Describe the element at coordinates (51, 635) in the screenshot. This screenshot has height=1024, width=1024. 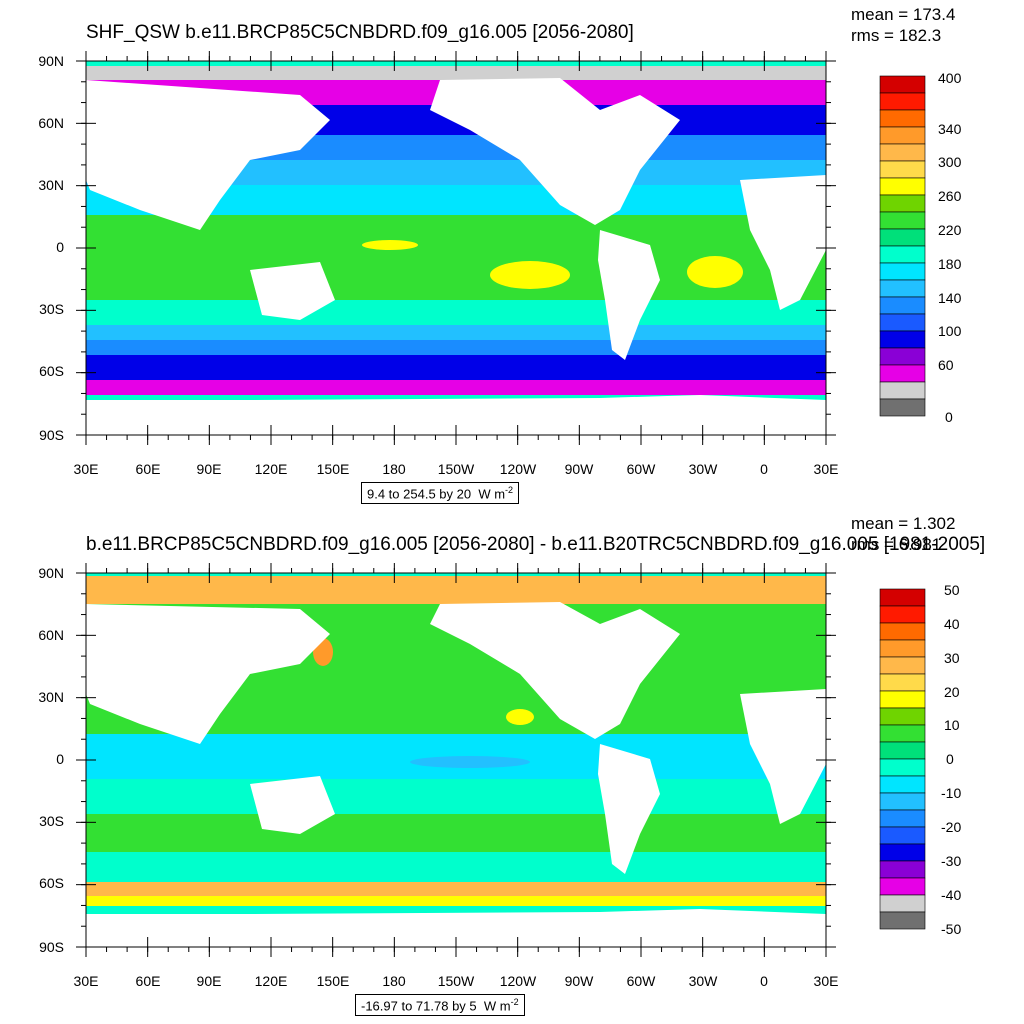
I see `y-tick-label: 60N` at that location.